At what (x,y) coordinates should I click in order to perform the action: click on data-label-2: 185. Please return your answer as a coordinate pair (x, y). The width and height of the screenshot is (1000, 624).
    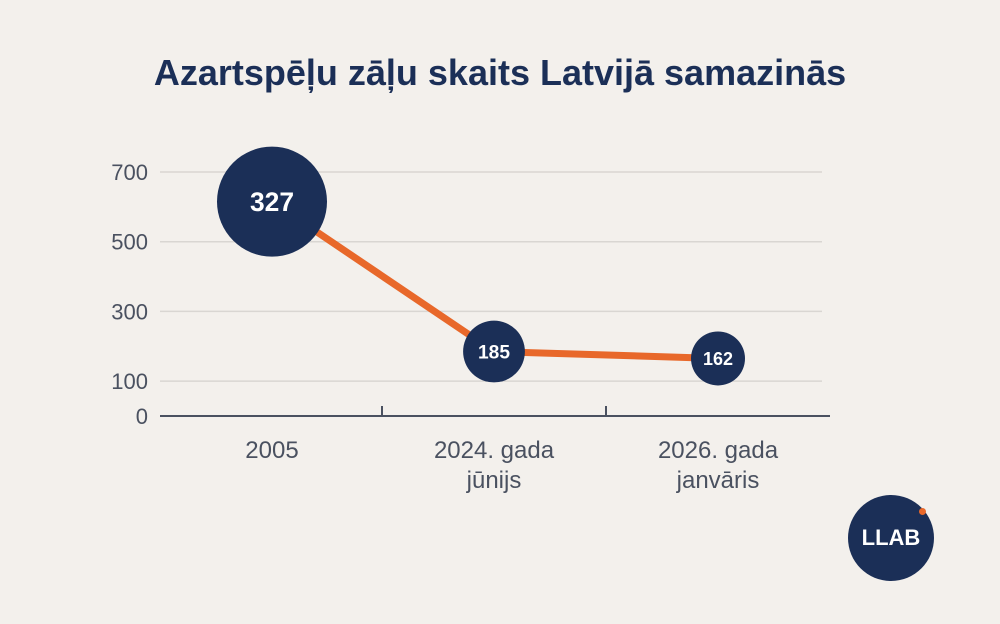
    Looking at the image, I should click on (494, 352).